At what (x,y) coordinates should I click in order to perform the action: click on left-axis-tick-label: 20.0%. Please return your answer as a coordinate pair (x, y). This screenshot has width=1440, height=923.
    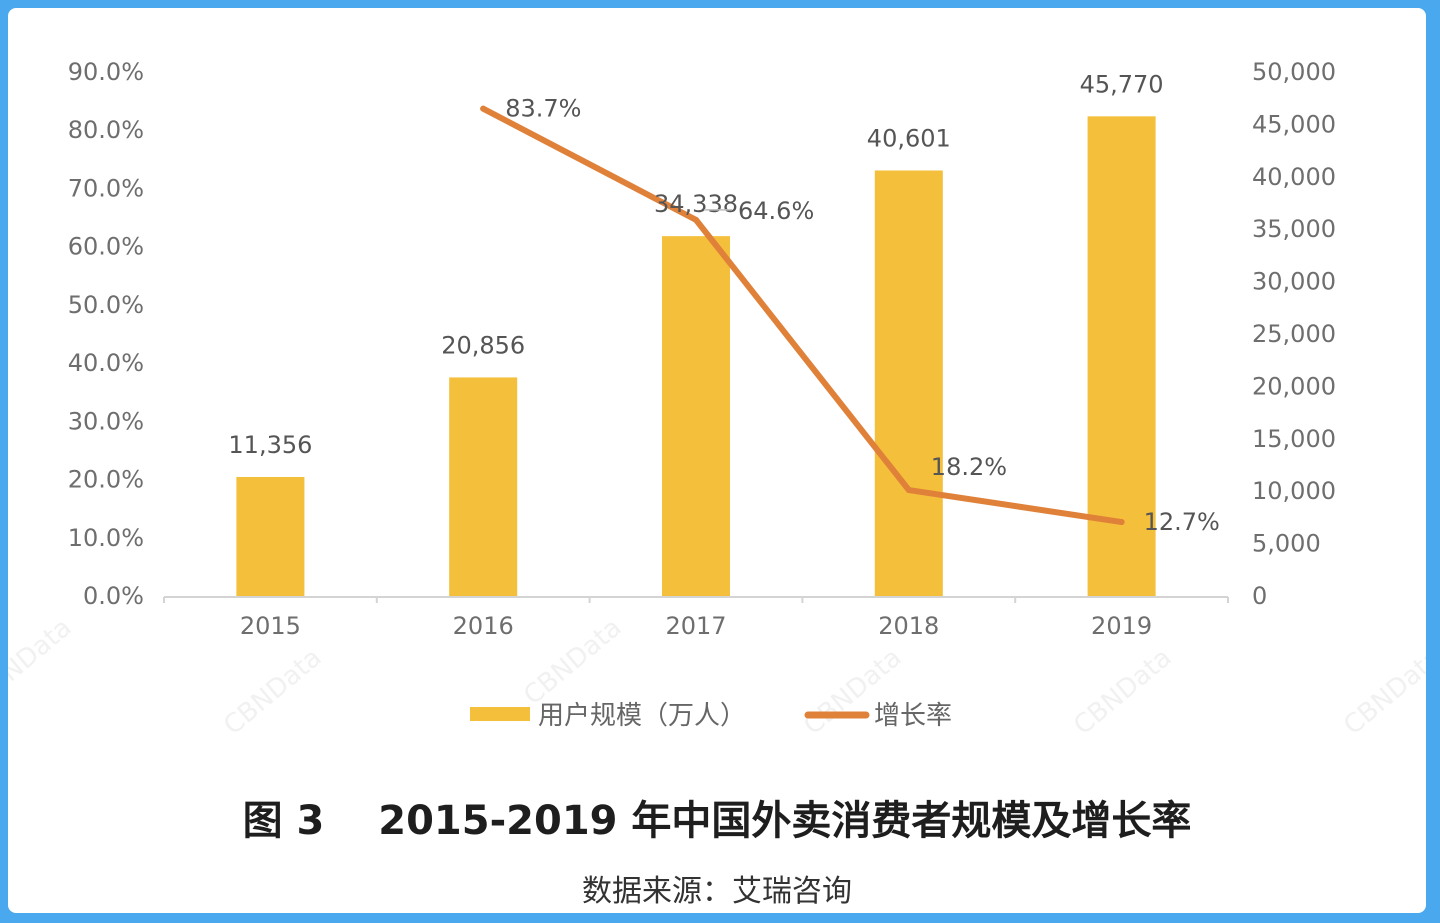
    Looking at the image, I should click on (106, 480).